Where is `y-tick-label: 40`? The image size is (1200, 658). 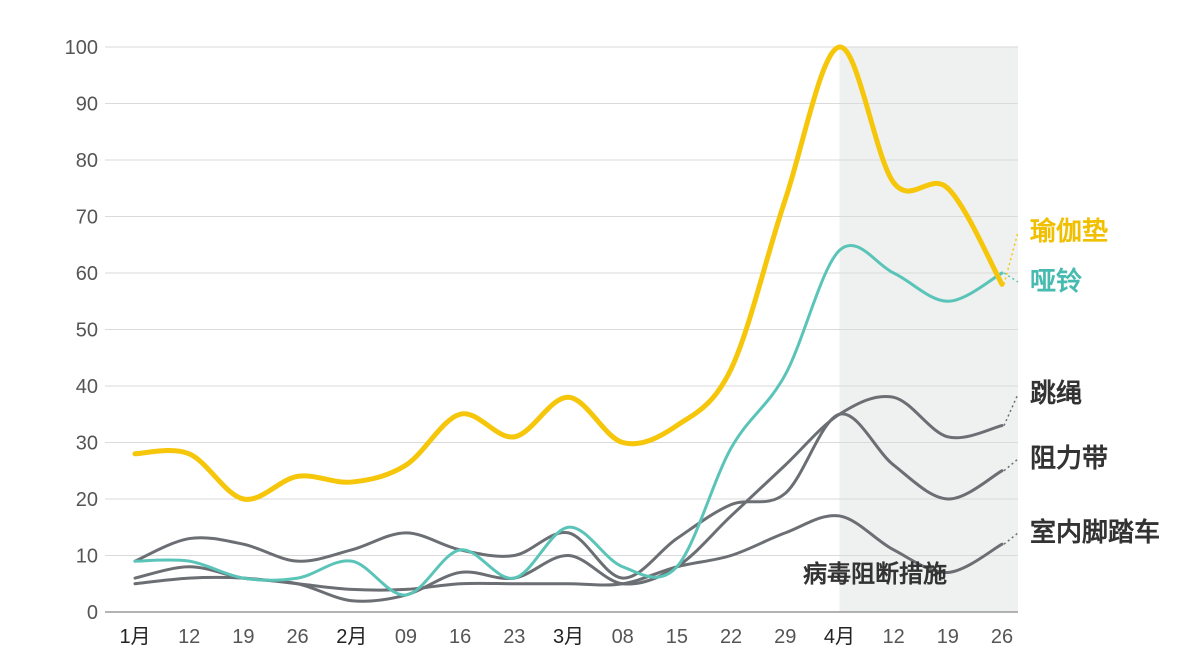
y-tick-label: 40 is located at coordinates (87, 387).